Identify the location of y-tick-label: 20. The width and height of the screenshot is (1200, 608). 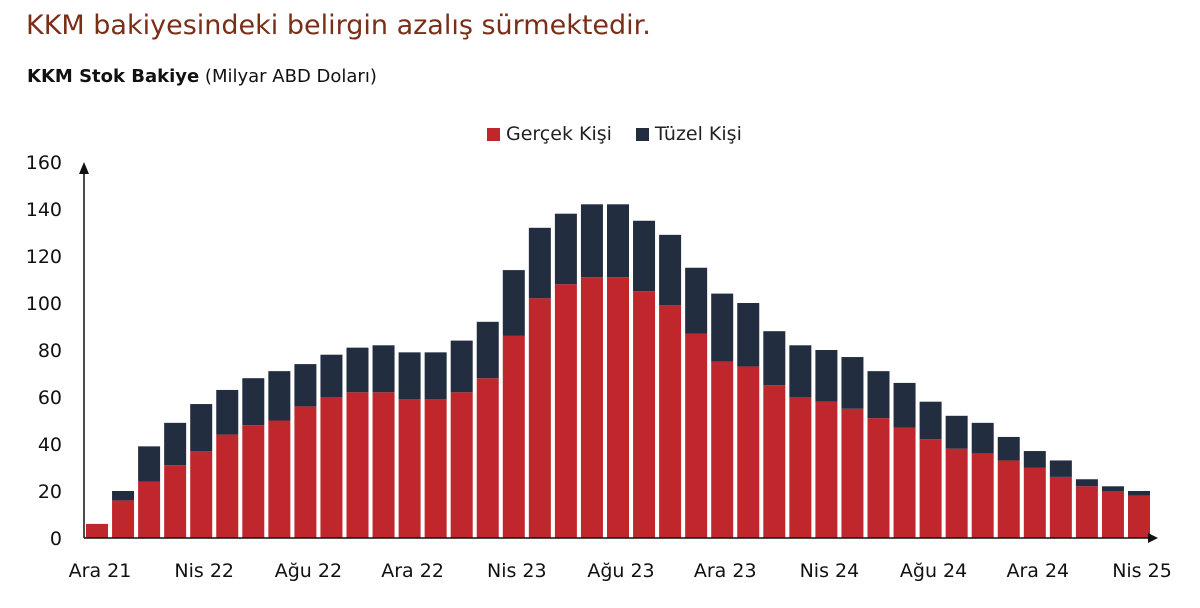
(50, 492).